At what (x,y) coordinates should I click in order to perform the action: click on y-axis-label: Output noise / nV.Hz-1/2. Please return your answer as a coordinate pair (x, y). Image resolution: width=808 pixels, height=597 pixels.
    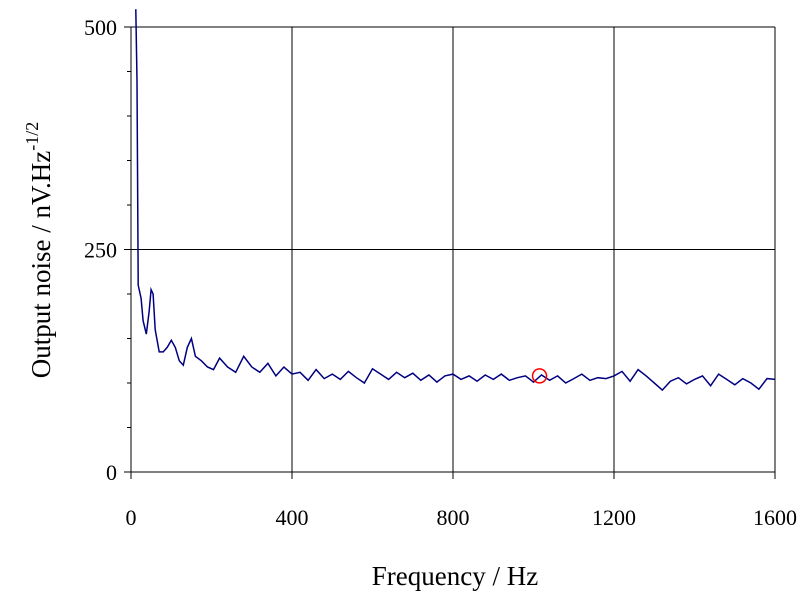
    Looking at the image, I should click on (39, 250).